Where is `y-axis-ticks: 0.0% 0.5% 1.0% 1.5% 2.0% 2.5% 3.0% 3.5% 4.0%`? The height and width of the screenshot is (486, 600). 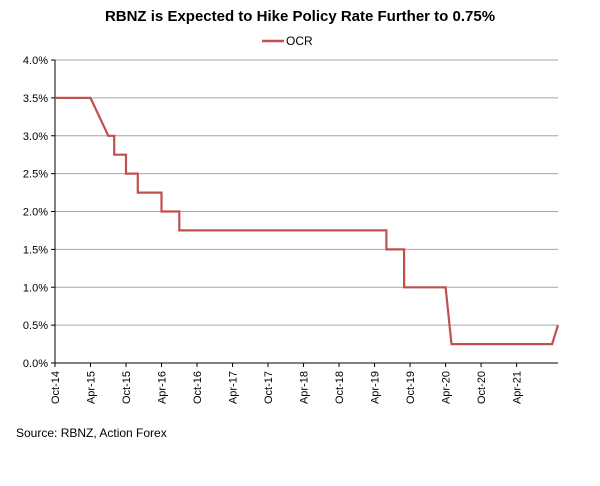 y-axis-ticks: 0.0% 0.5% 1.0% 1.5% 2.0% 2.5% 3.0% 3.5% 4.0% is located at coordinates (39, 212).